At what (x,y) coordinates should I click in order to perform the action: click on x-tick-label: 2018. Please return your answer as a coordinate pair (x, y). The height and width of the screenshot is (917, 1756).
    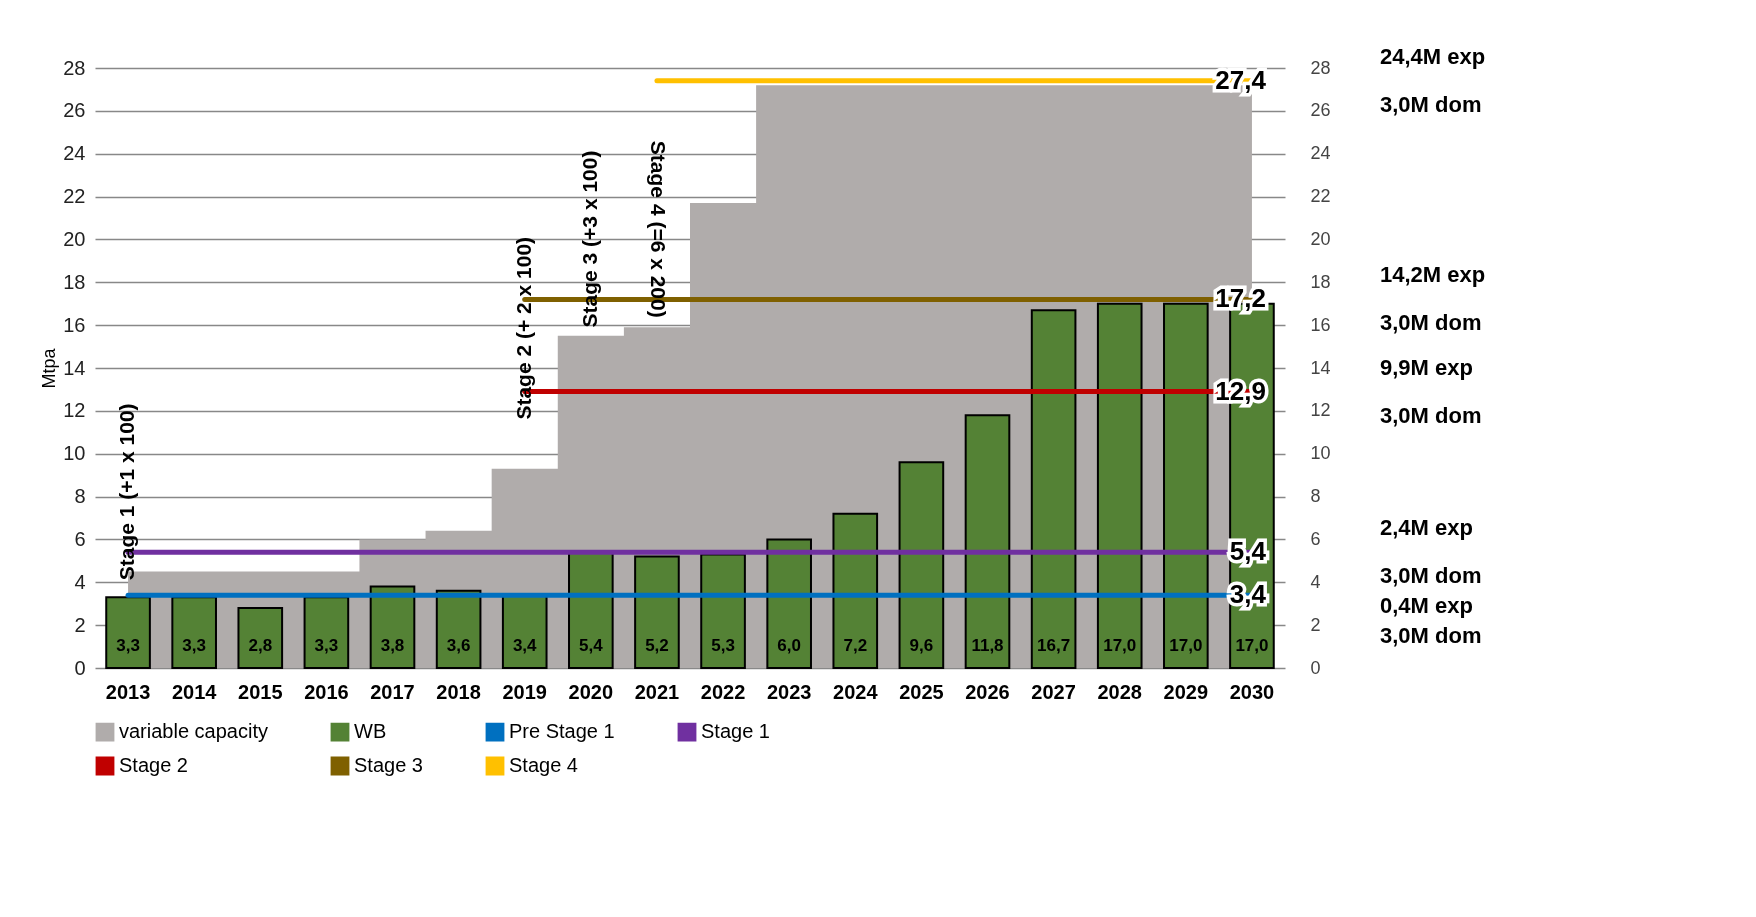
    Looking at the image, I should click on (458, 691).